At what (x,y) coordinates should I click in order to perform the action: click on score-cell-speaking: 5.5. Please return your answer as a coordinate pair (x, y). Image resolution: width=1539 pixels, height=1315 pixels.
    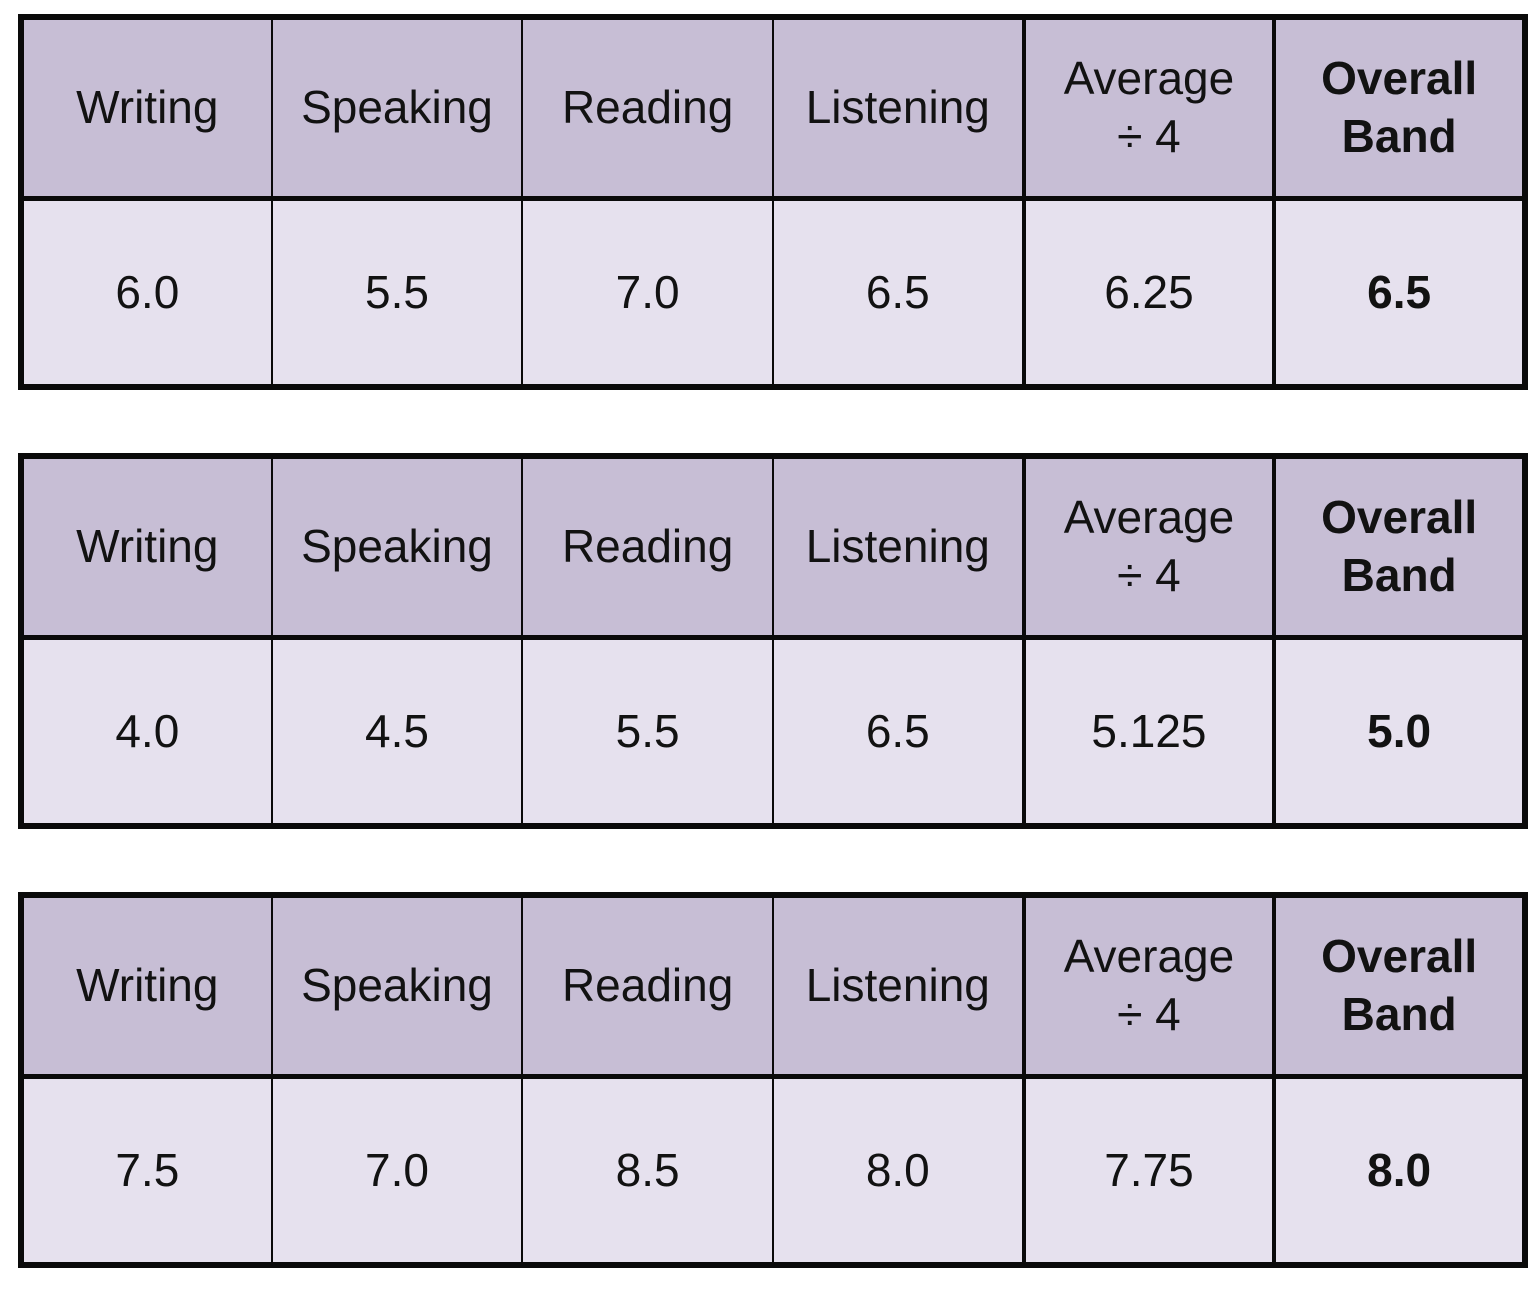
    Looking at the image, I should click on (397, 292).